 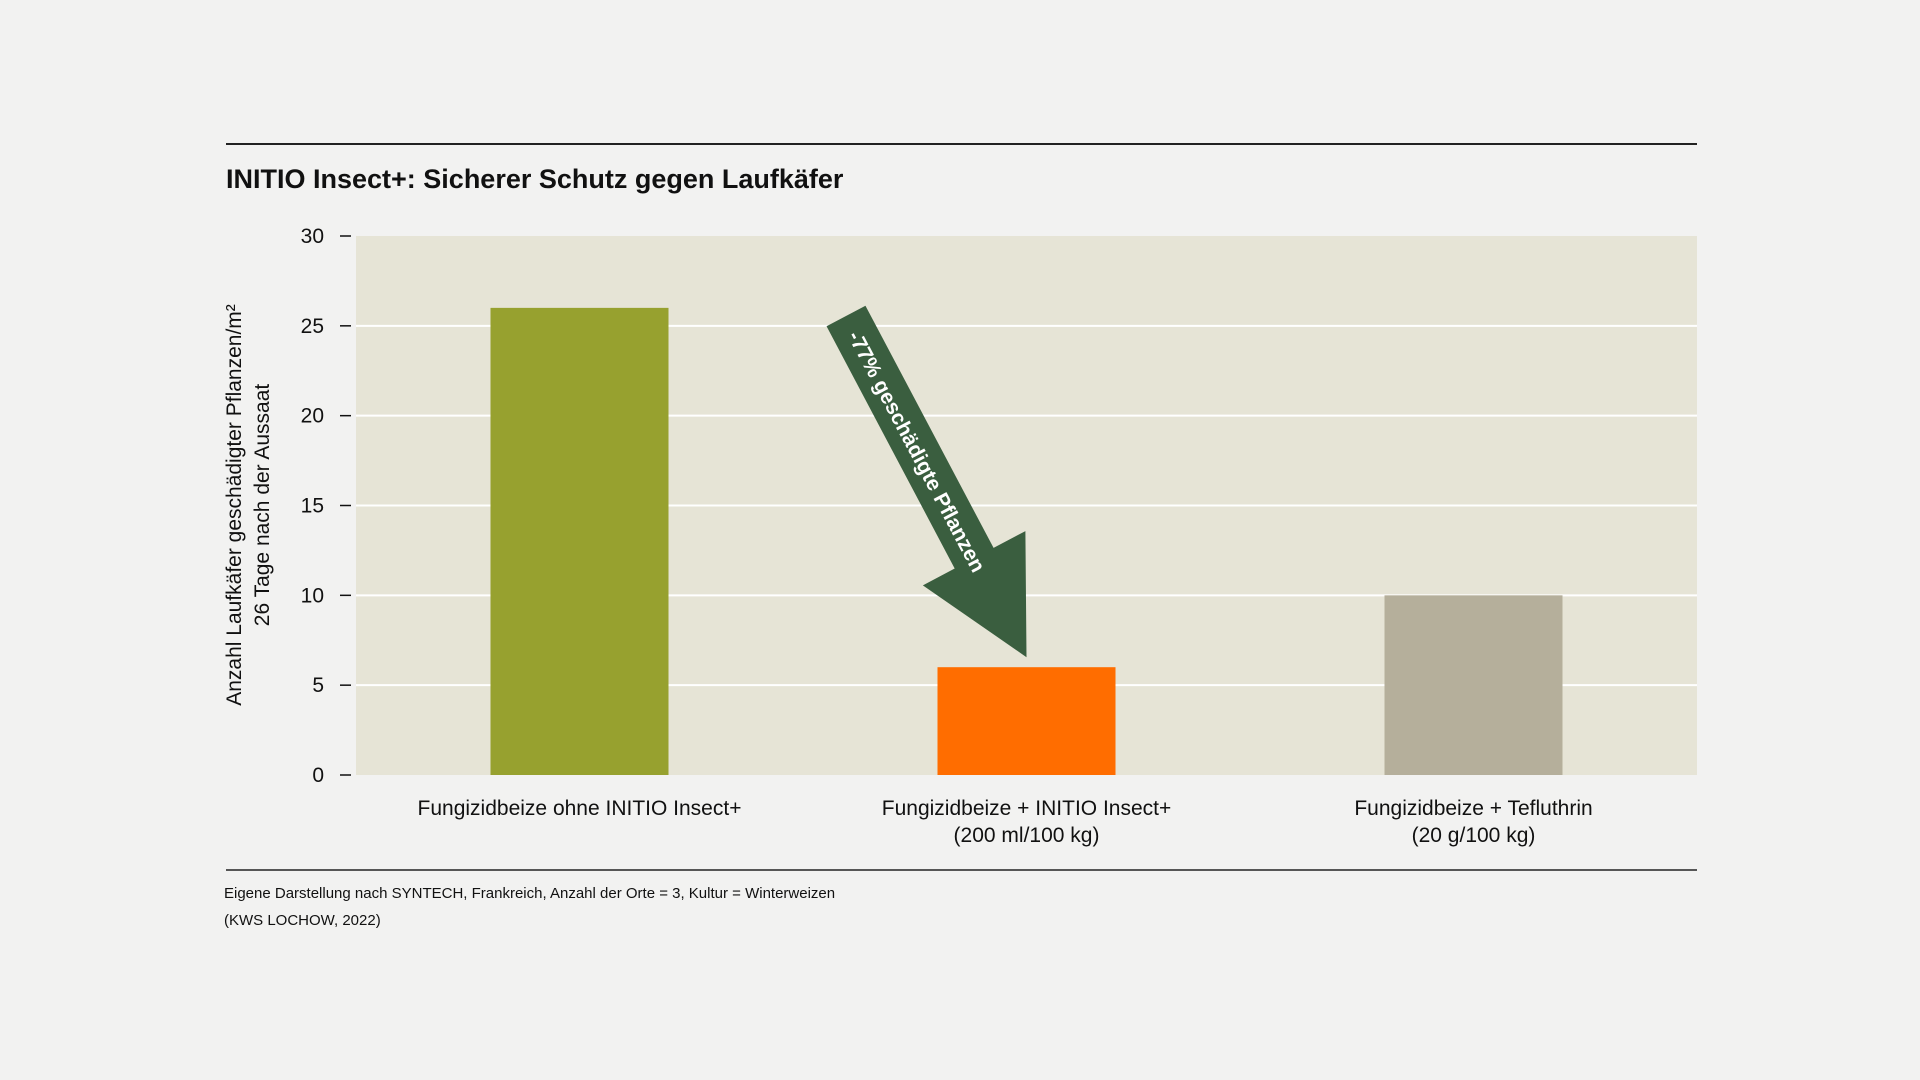 What do you see at coordinates (318, 685) in the screenshot?
I see `y-tick-label: 5` at bounding box center [318, 685].